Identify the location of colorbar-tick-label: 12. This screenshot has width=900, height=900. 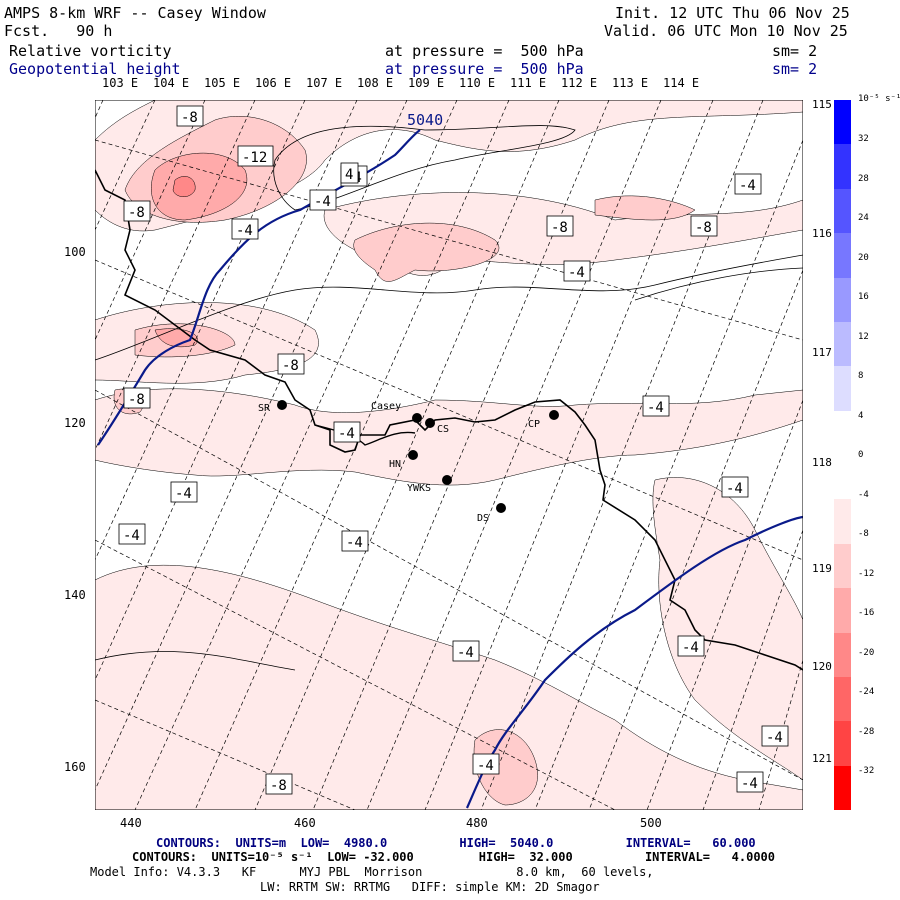
(863, 336).